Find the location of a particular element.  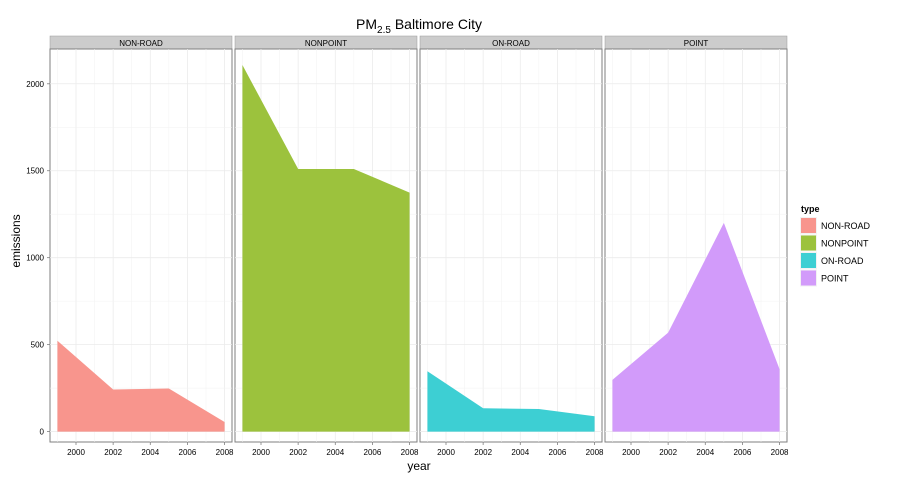

x-axis-label: year is located at coordinates (418, 466).